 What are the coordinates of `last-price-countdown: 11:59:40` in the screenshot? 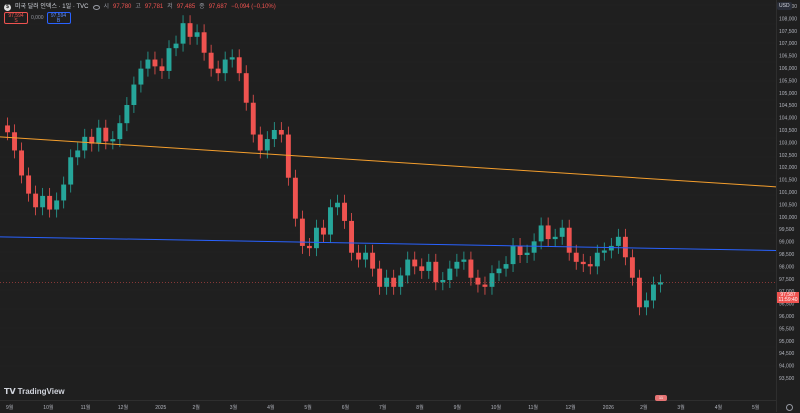 It's located at (788, 300).